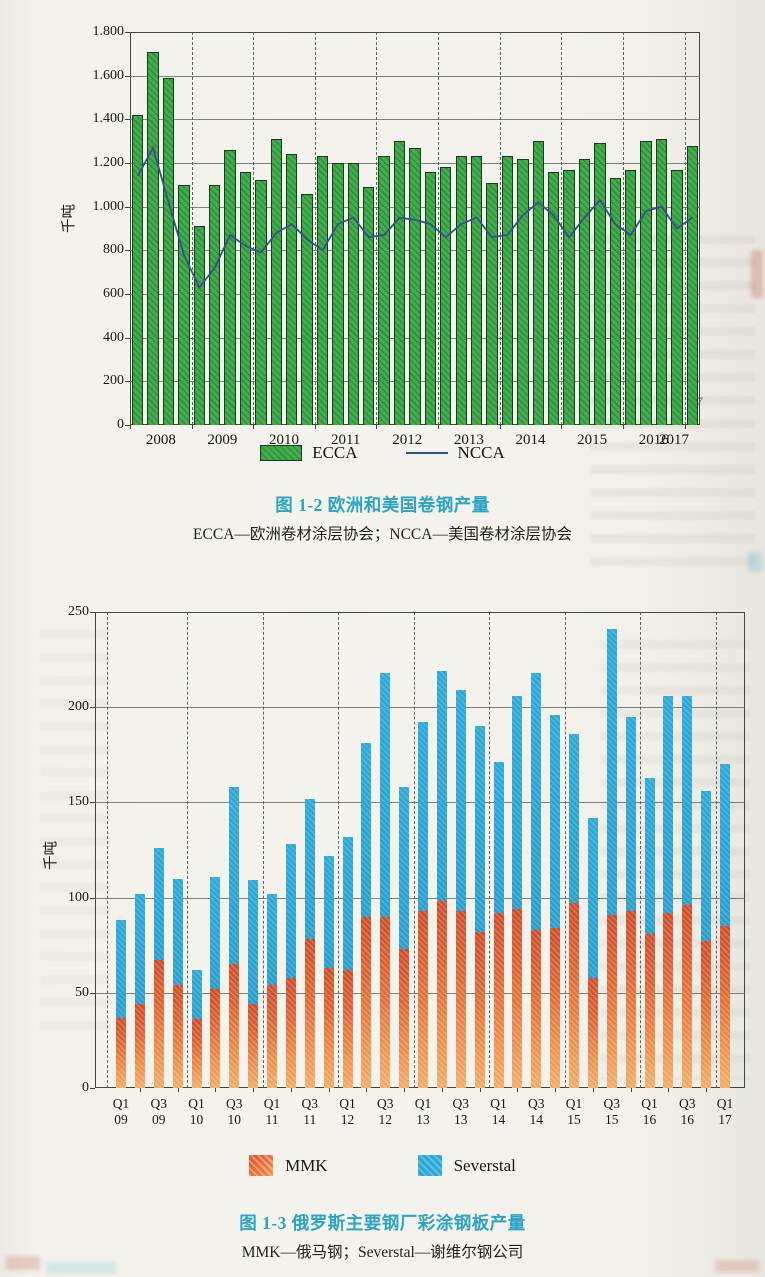 This screenshot has height=1277, width=765. Describe the element at coordinates (461, 1119) in the screenshot. I see `quarter-label-year: 13` at that location.